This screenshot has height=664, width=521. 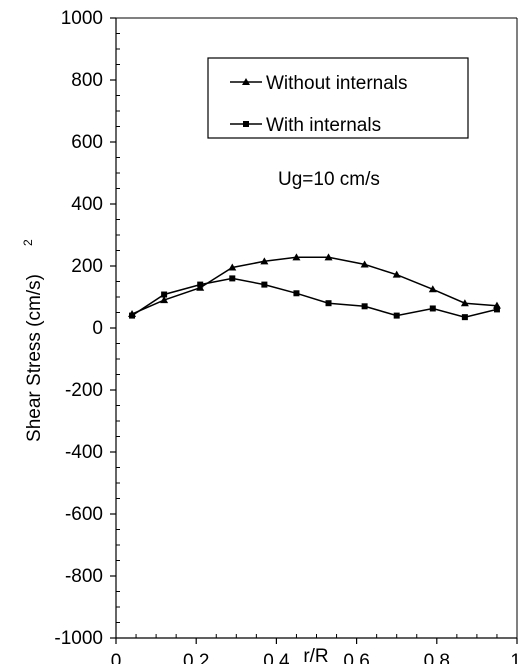 What do you see at coordinates (437, 657) in the screenshot?
I see `x-tick-label: 0.8` at bounding box center [437, 657].